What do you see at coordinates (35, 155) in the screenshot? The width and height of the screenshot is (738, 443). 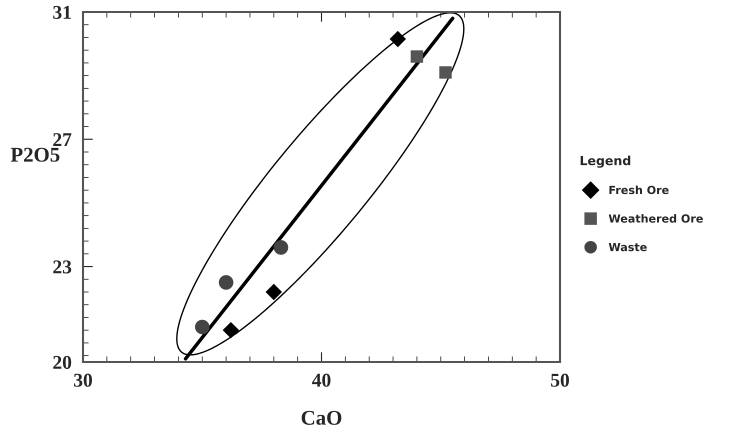 I see `y-axis-title: P2O5` at bounding box center [35, 155].